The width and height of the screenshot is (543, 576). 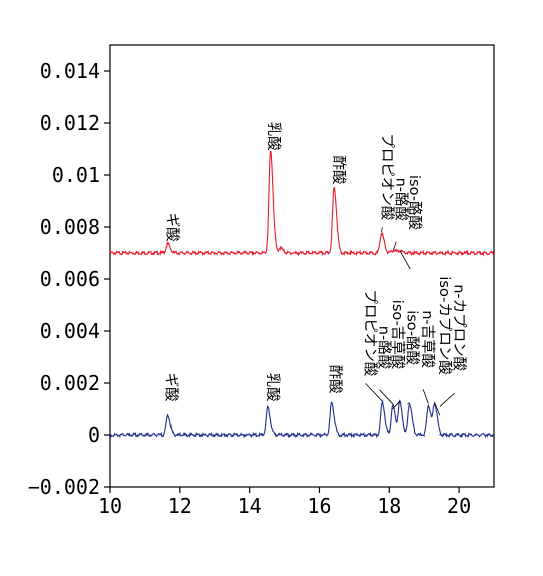 I want to click on y-tick-label: 0, so click(x=94, y=435).